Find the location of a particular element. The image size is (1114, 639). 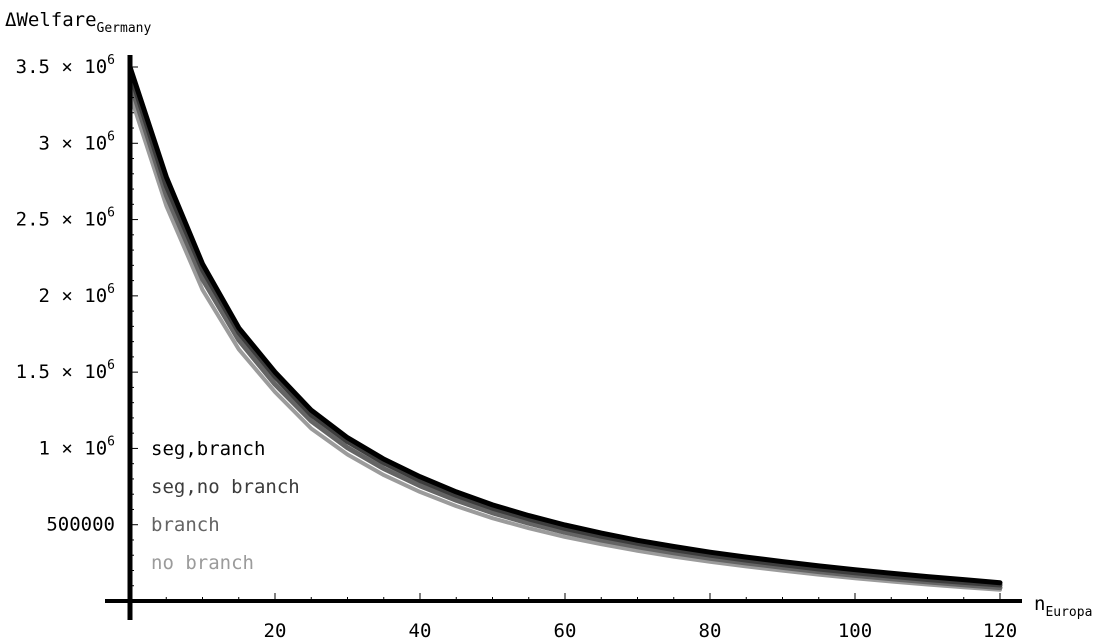

y-tick-label: 3.5 × 10⁶ is located at coordinates (65, 65).